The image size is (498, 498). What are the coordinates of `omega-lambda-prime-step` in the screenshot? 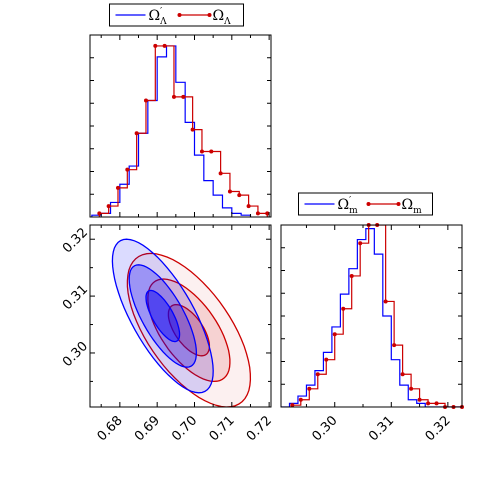 It's located at (171, 131).